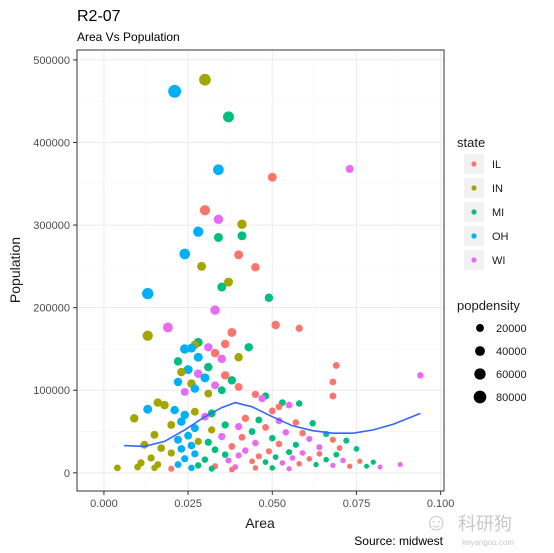 The width and height of the screenshot is (554, 553). I want to click on state-legend-title: state, so click(471, 142).